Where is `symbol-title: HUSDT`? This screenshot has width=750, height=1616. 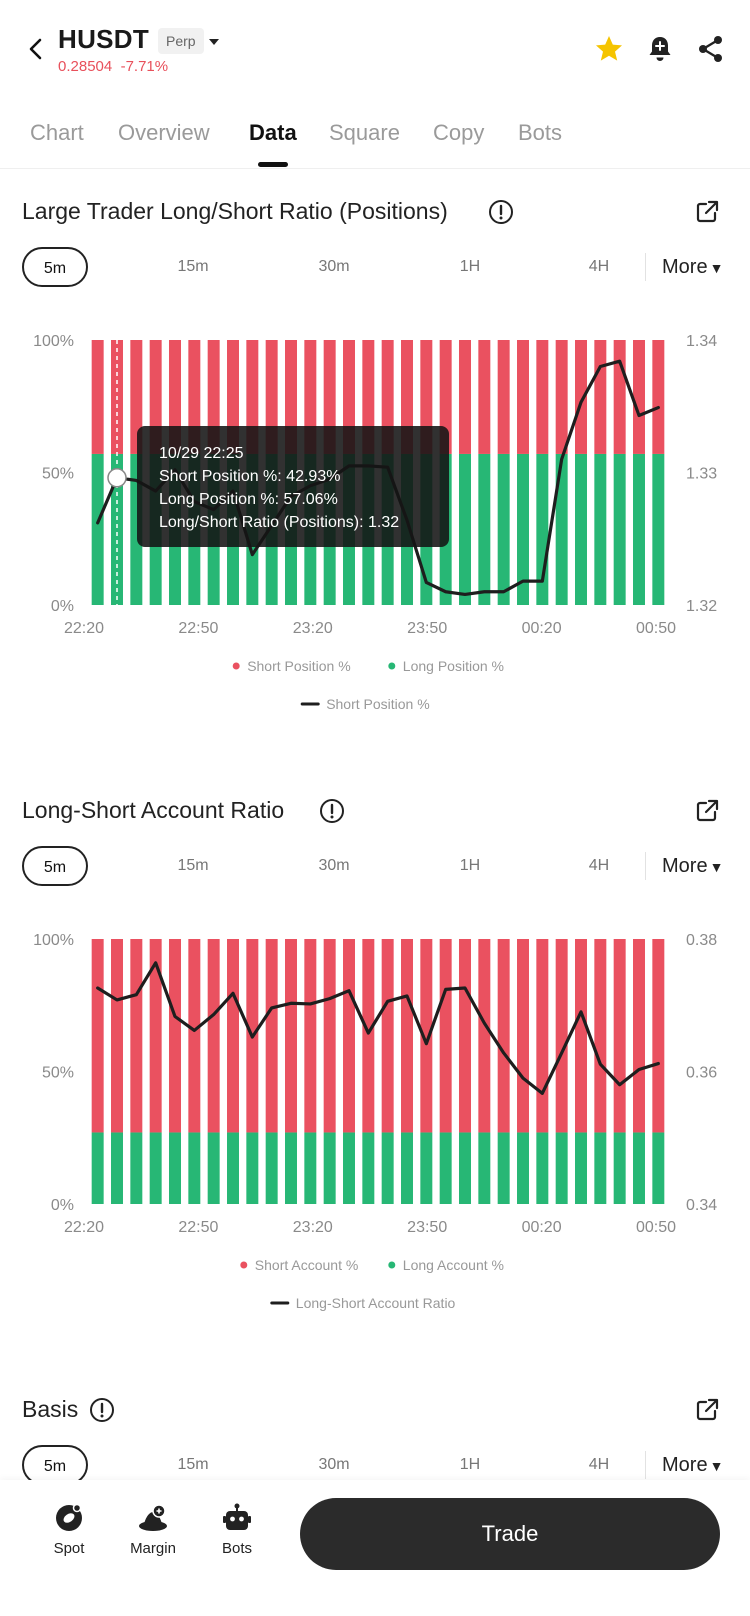 symbol-title: HUSDT is located at coordinates (104, 39).